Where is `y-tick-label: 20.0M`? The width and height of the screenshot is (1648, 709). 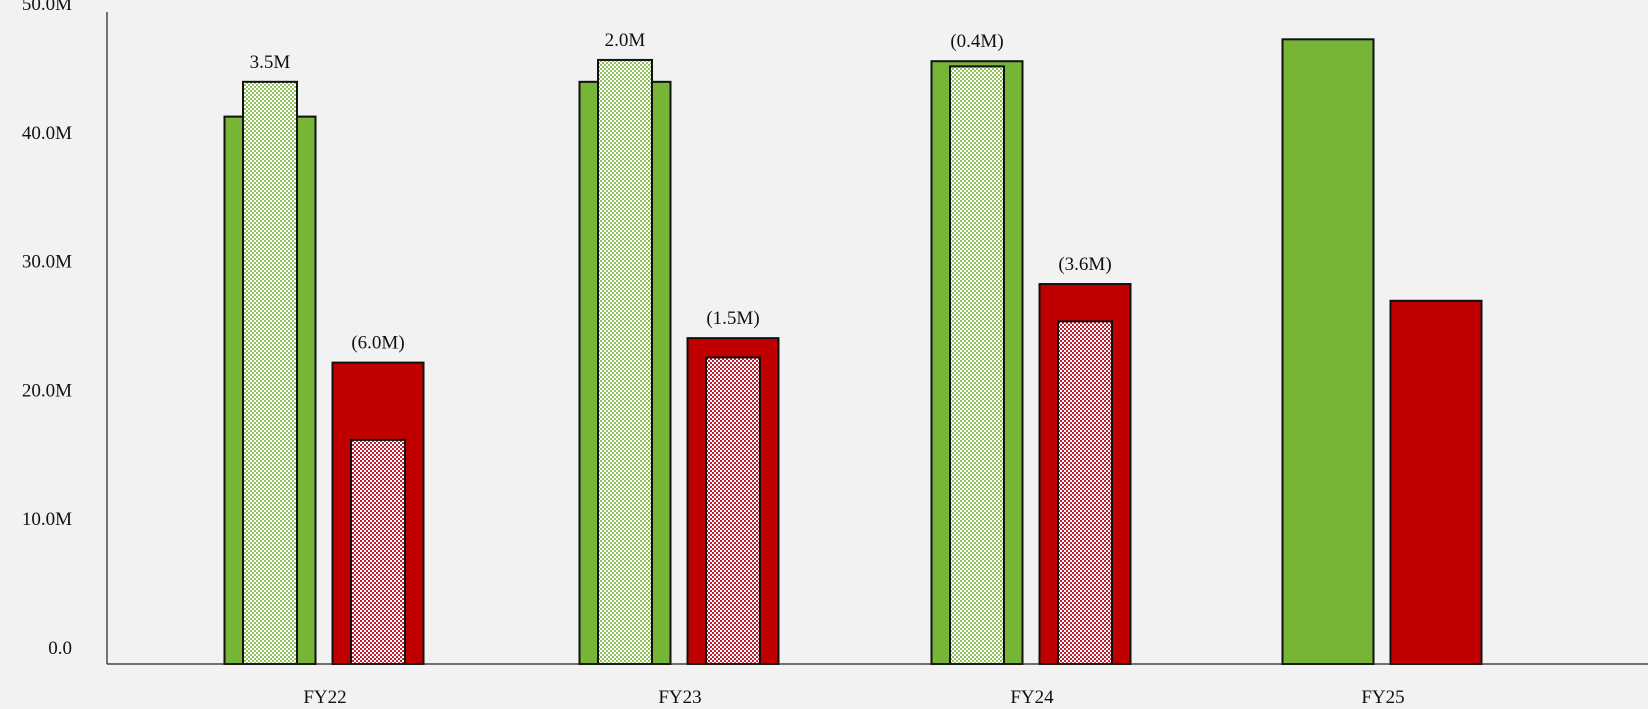 y-tick-label: 20.0M is located at coordinates (47, 390).